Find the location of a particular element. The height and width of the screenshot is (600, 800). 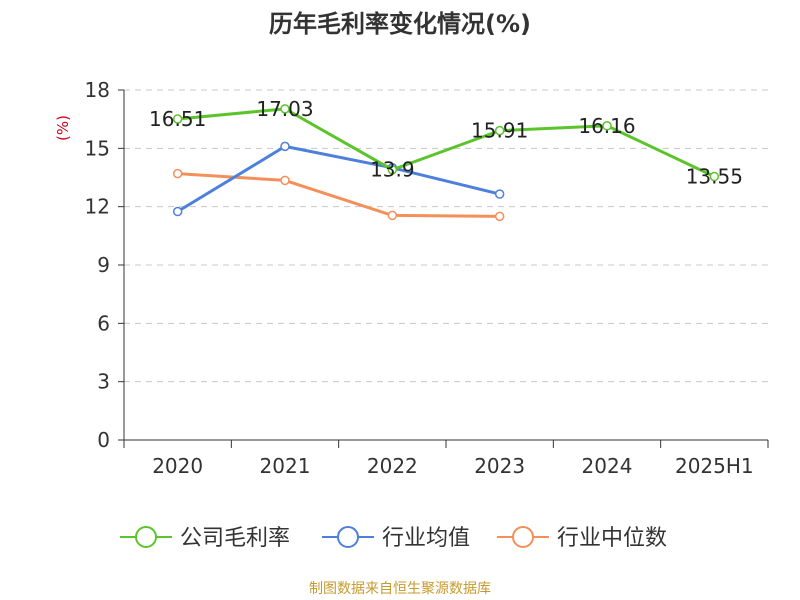

data-labels: 16.51 17.03 13.9 15.91 16.16 13.55 is located at coordinates (446, 143).